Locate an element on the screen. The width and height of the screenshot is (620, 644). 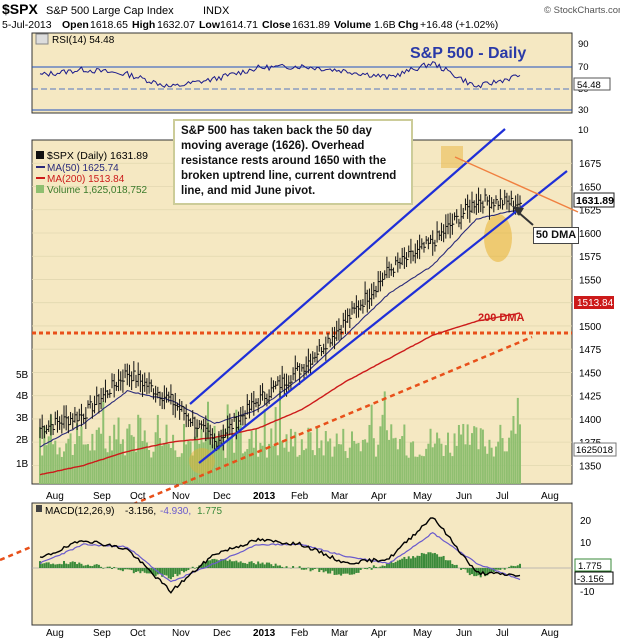
macd-legend-prefix: MACD(12,26,9) is located at coordinates (79, 511).